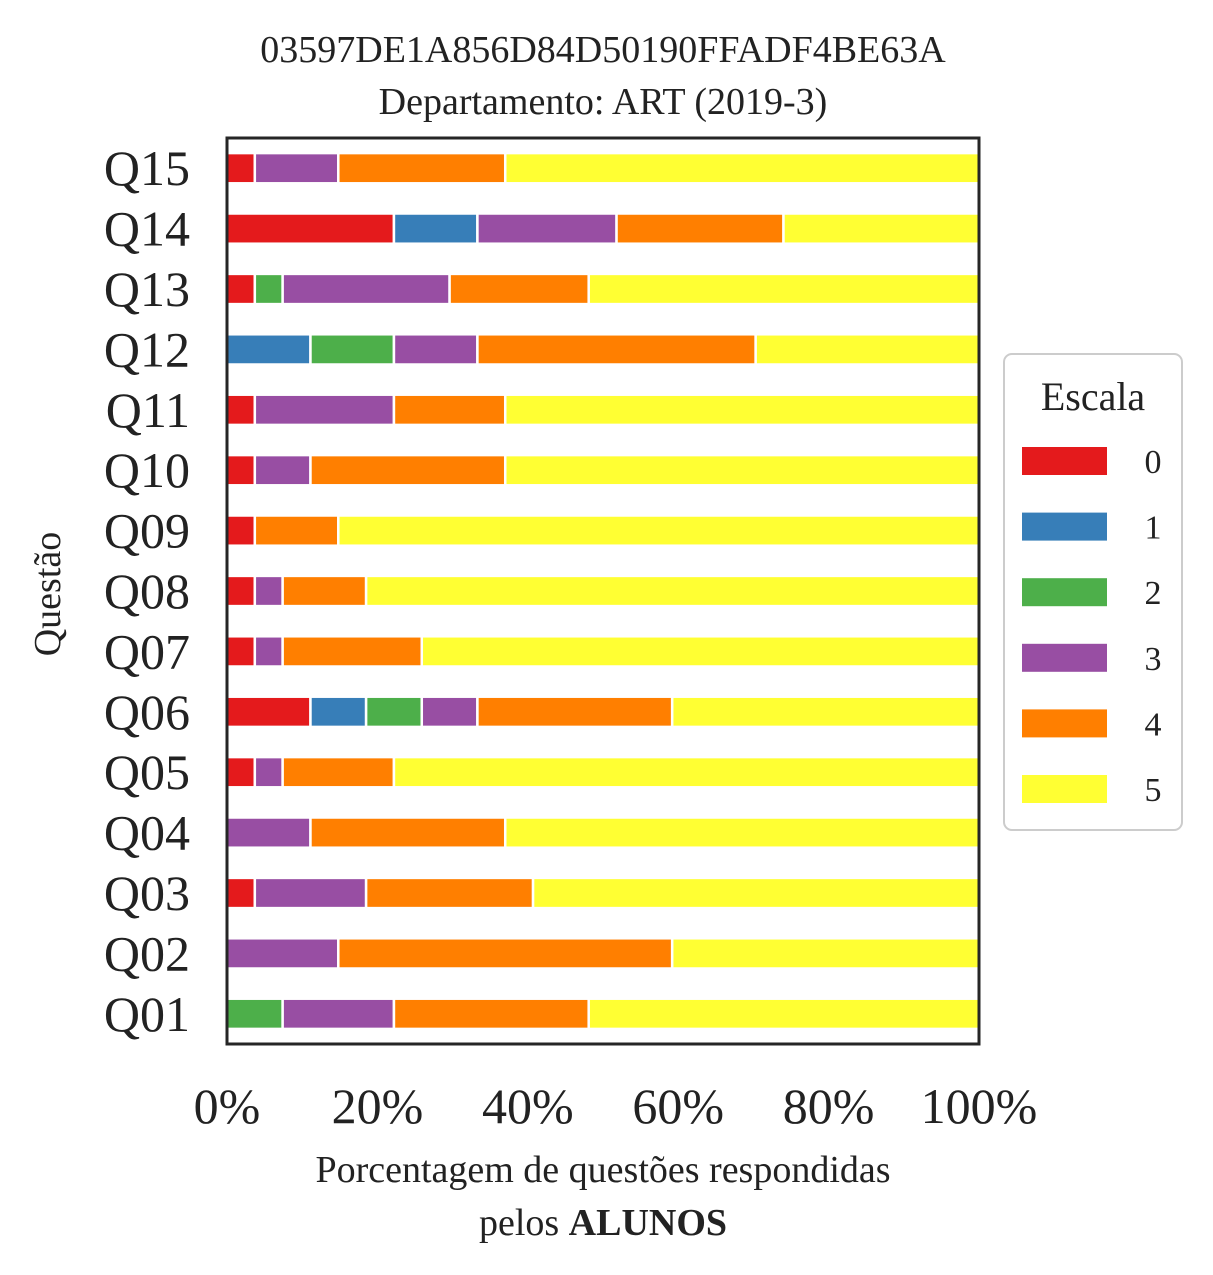 The image size is (1213, 1275). What do you see at coordinates (979, 1106) in the screenshot?
I see `x-tick-label-5: 100%` at bounding box center [979, 1106].